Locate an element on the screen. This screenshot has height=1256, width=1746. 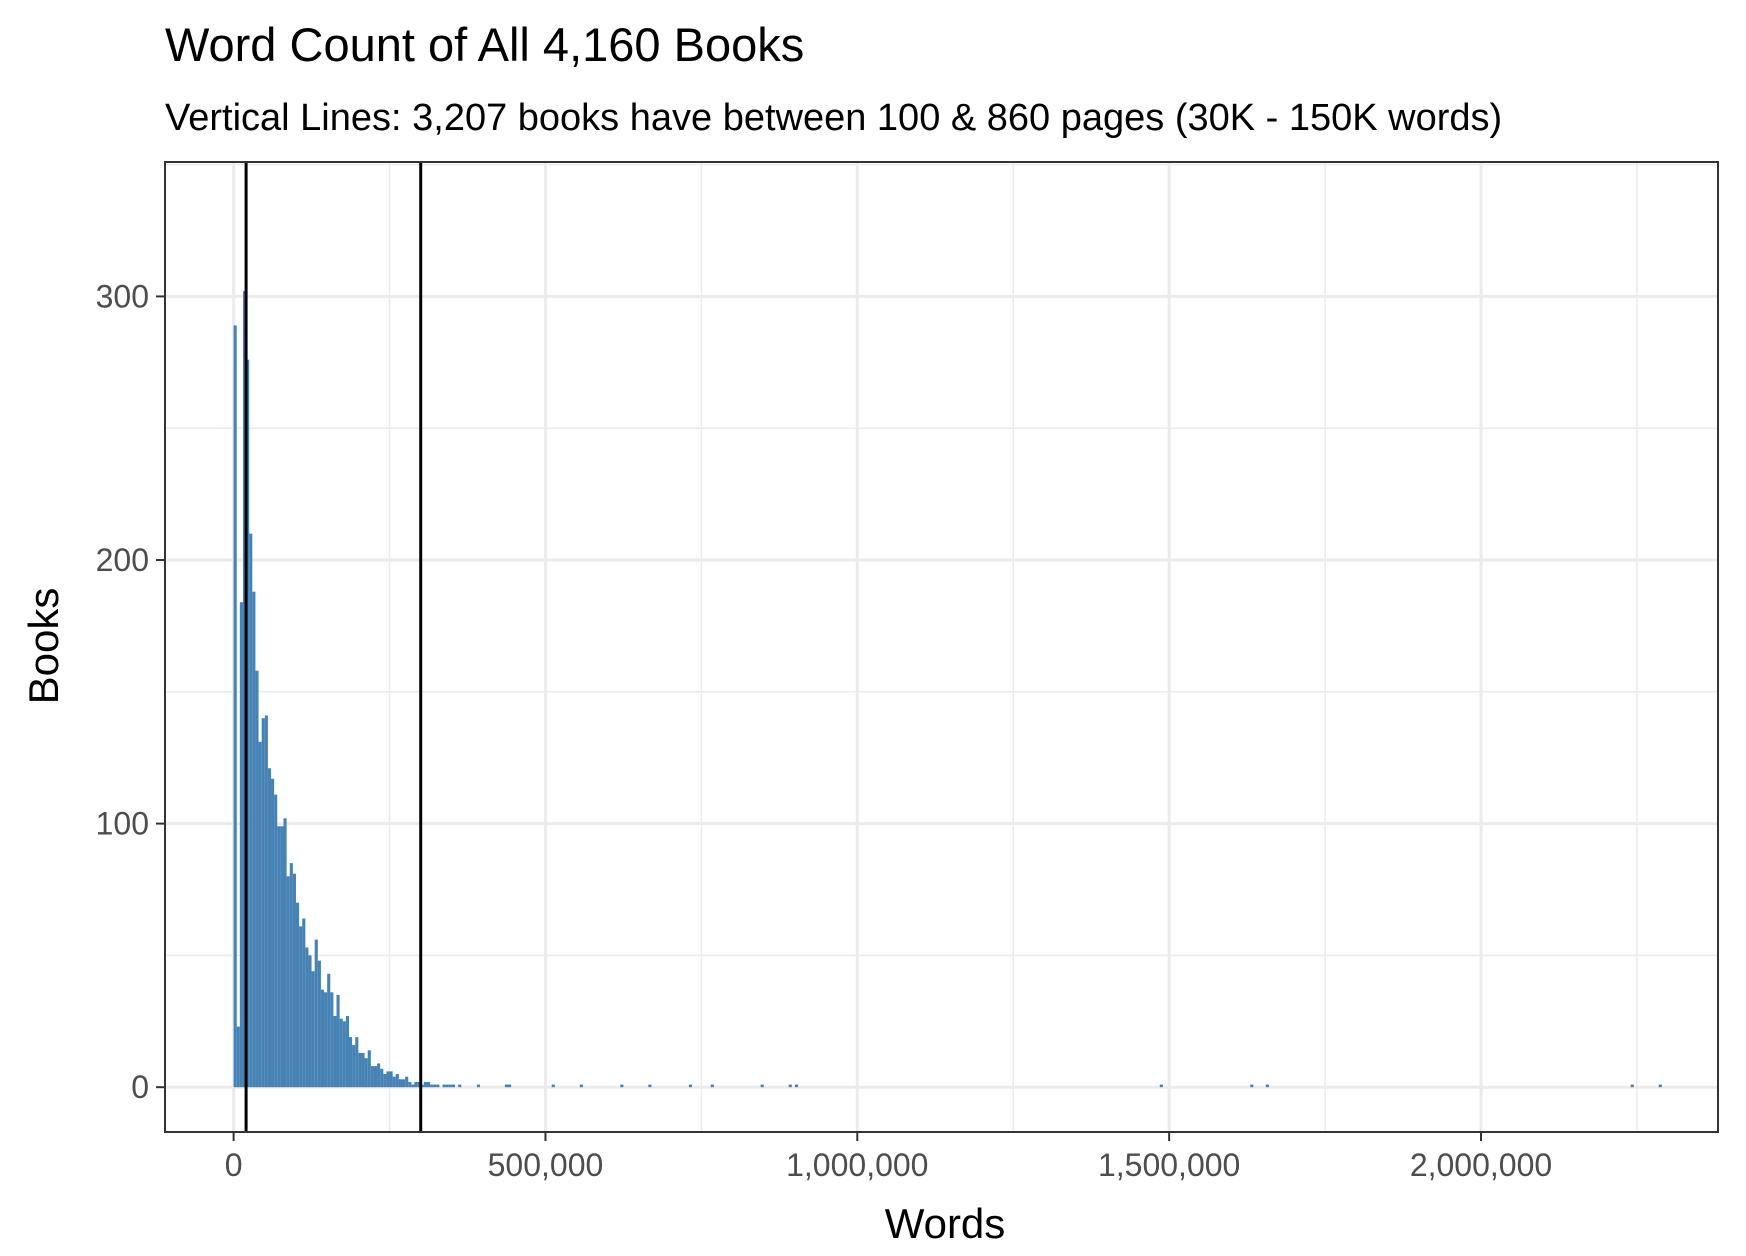
y-tick-label: 200 is located at coordinates (122, 560).